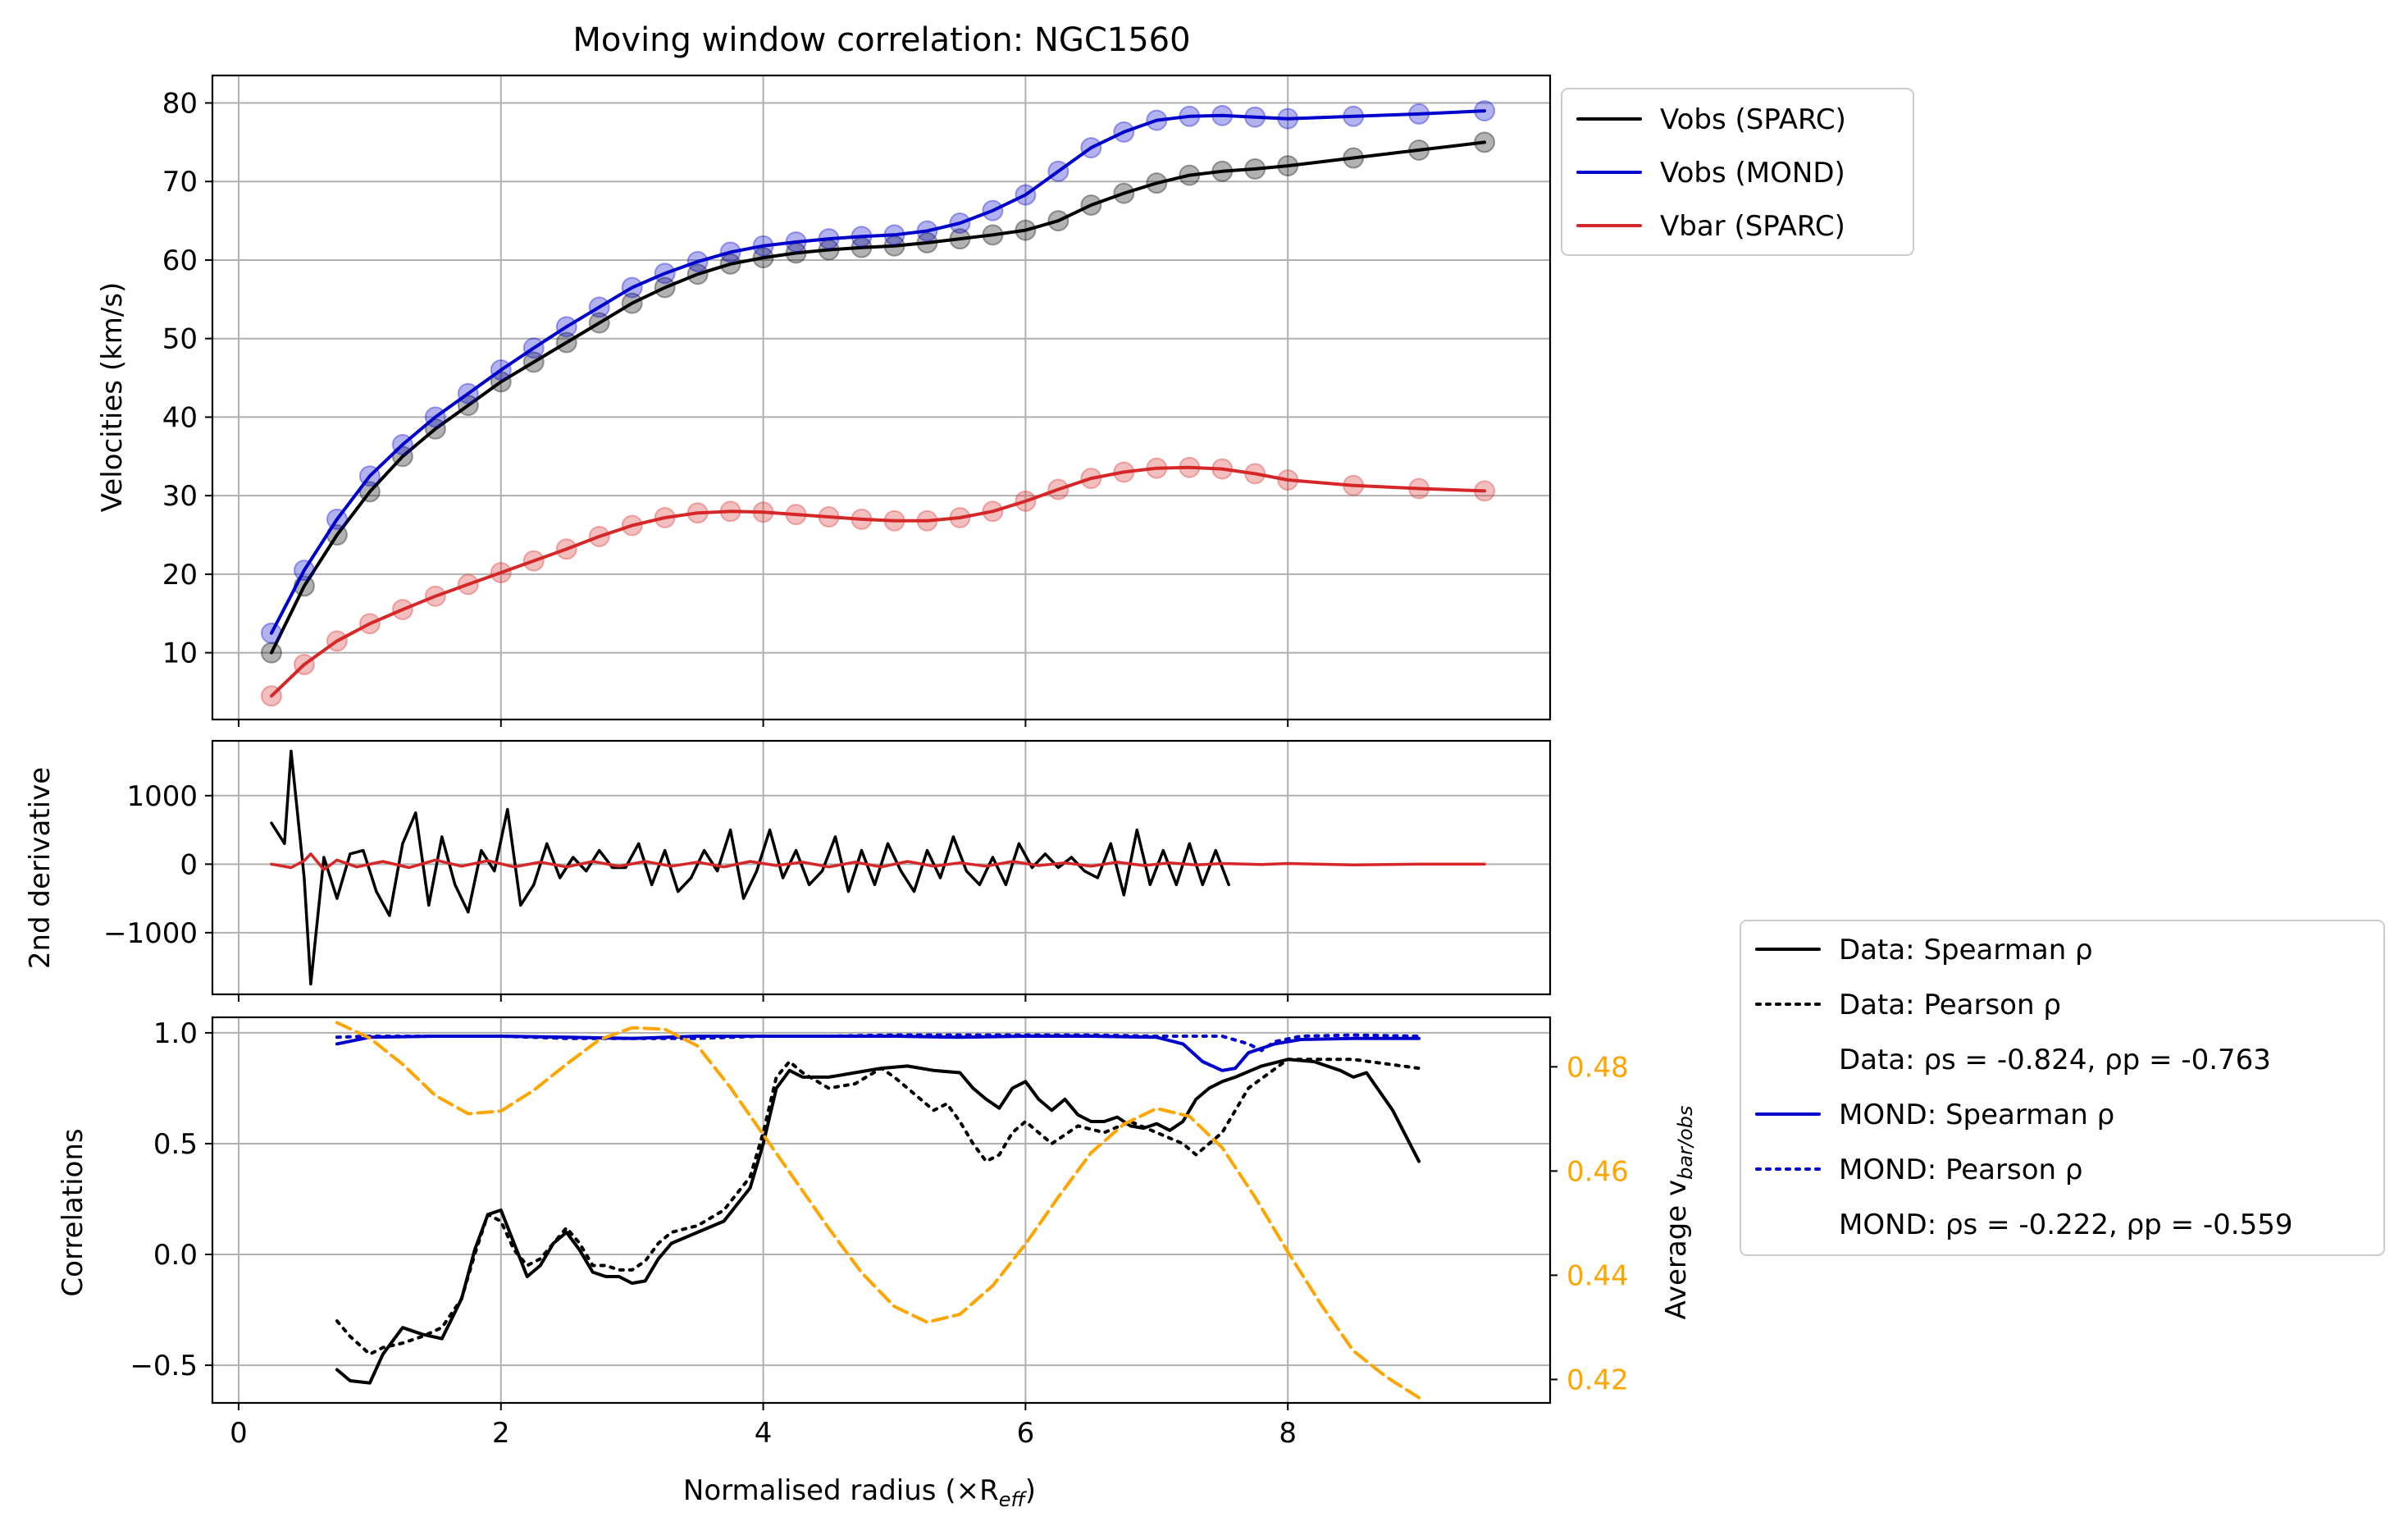 This screenshot has height=1535, width=2408. What do you see at coordinates (1966, 950) in the screenshot?
I see `legend-label: Data: Spearman ρ` at bounding box center [1966, 950].